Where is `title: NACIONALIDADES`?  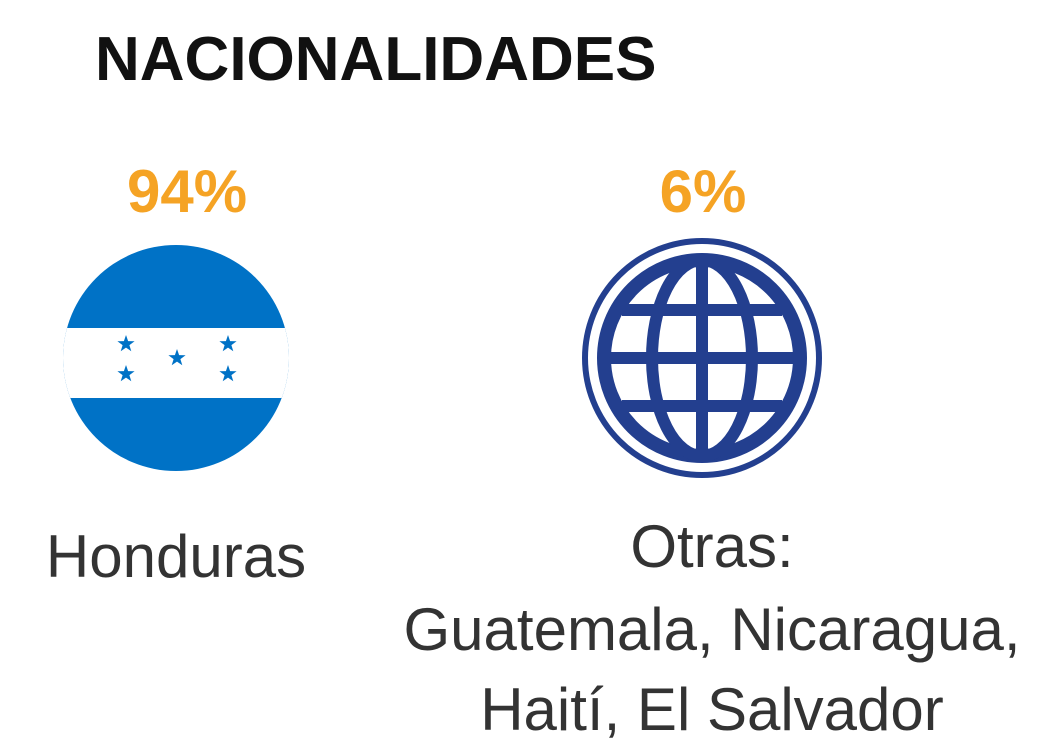 title: NACIONALIDADES is located at coordinates (375, 59).